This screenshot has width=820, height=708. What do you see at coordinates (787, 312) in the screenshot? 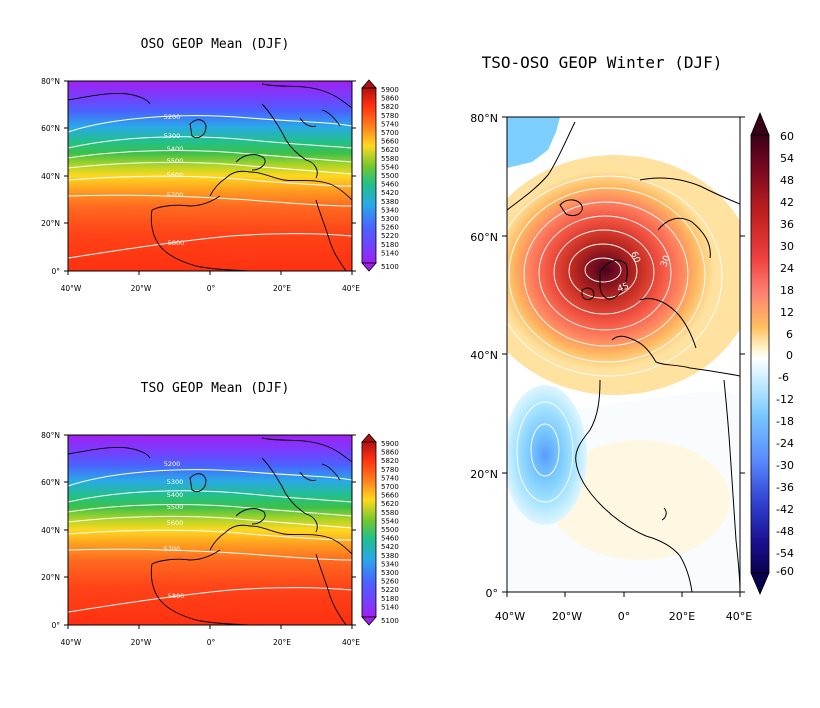
I see `colorbar-label: 12` at bounding box center [787, 312].